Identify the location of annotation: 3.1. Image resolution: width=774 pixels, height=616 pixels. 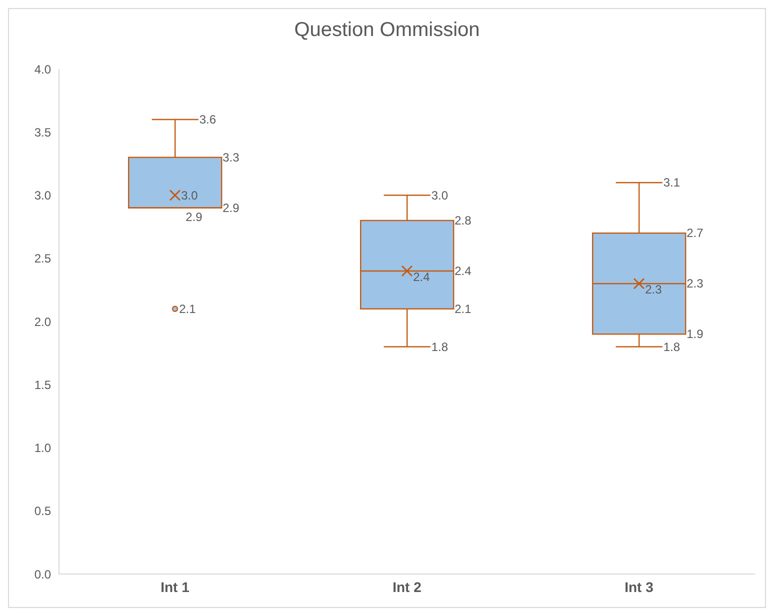
(671, 183).